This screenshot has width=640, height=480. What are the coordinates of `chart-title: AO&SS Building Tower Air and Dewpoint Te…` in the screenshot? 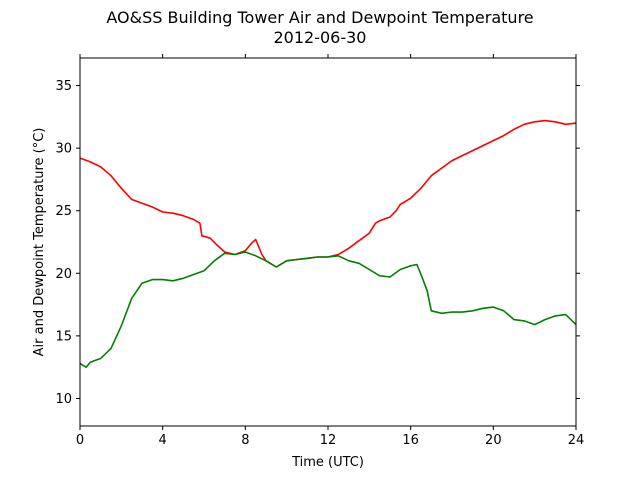 It's located at (320, 17).